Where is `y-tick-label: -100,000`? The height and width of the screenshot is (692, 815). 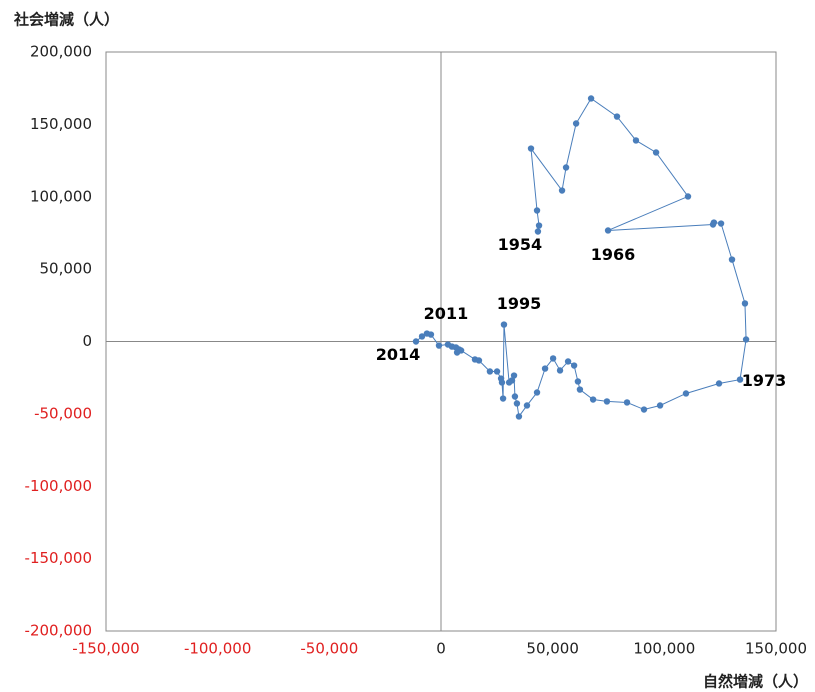 y-tick-label: -100,000 is located at coordinates (58, 486).